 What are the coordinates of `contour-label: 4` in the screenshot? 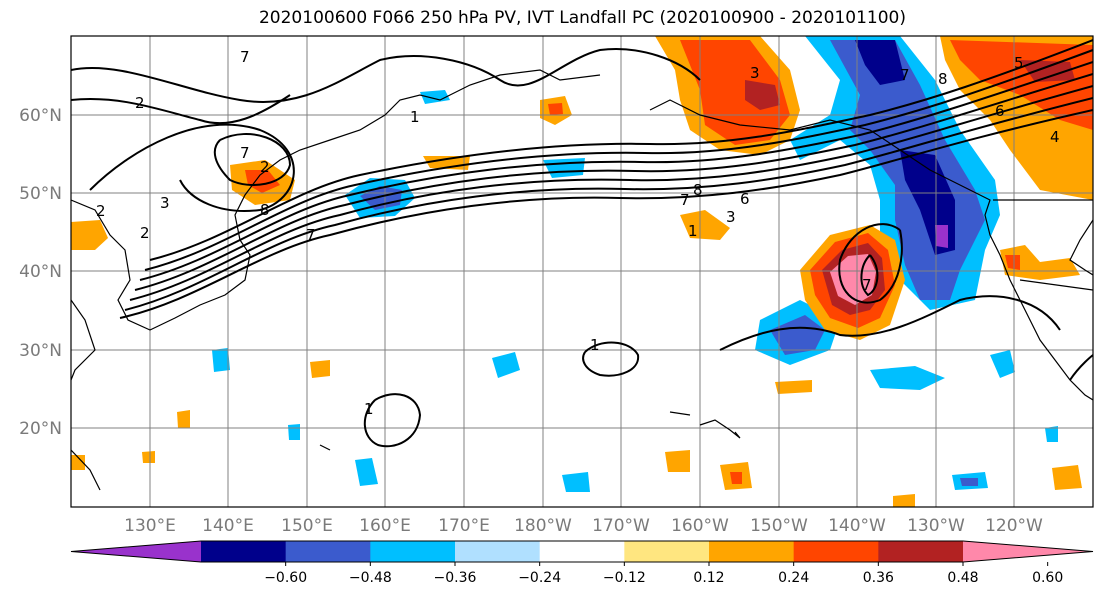 It's located at (1055, 137).